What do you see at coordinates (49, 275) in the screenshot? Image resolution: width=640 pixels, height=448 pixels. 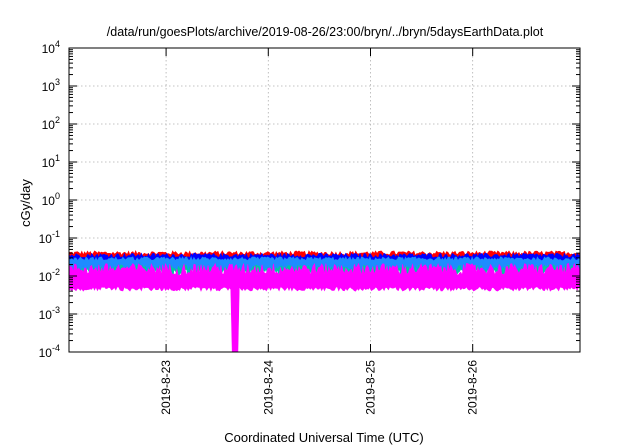 I see `y-tick-label: 10⁻²` at bounding box center [49, 275].